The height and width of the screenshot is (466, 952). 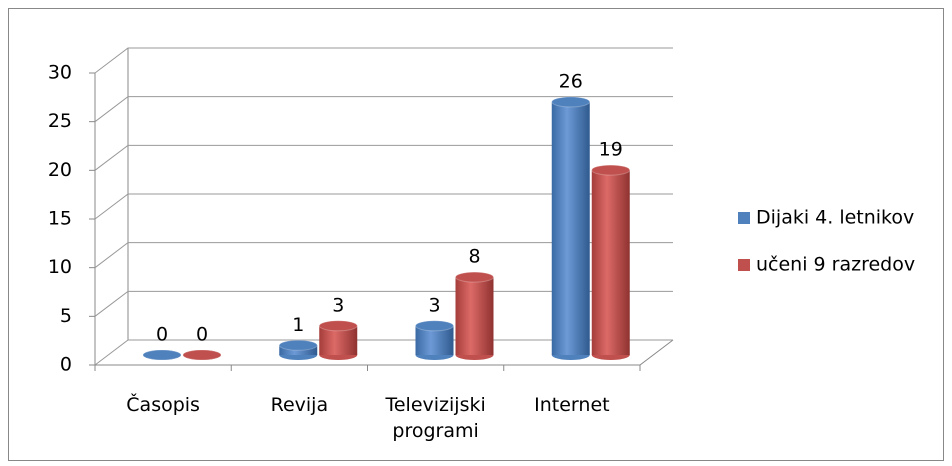 What do you see at coordinates (60, 73) in the screenshot?
I see `y-tick-label: 30` at bounding box center [60, 73].